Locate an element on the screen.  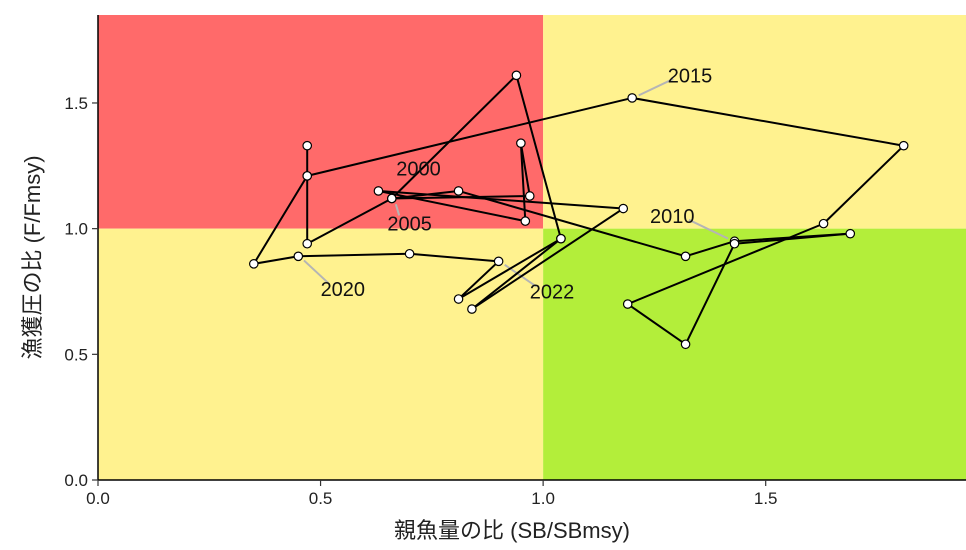
year-label: 2010 is located at coordinates (672, 217).